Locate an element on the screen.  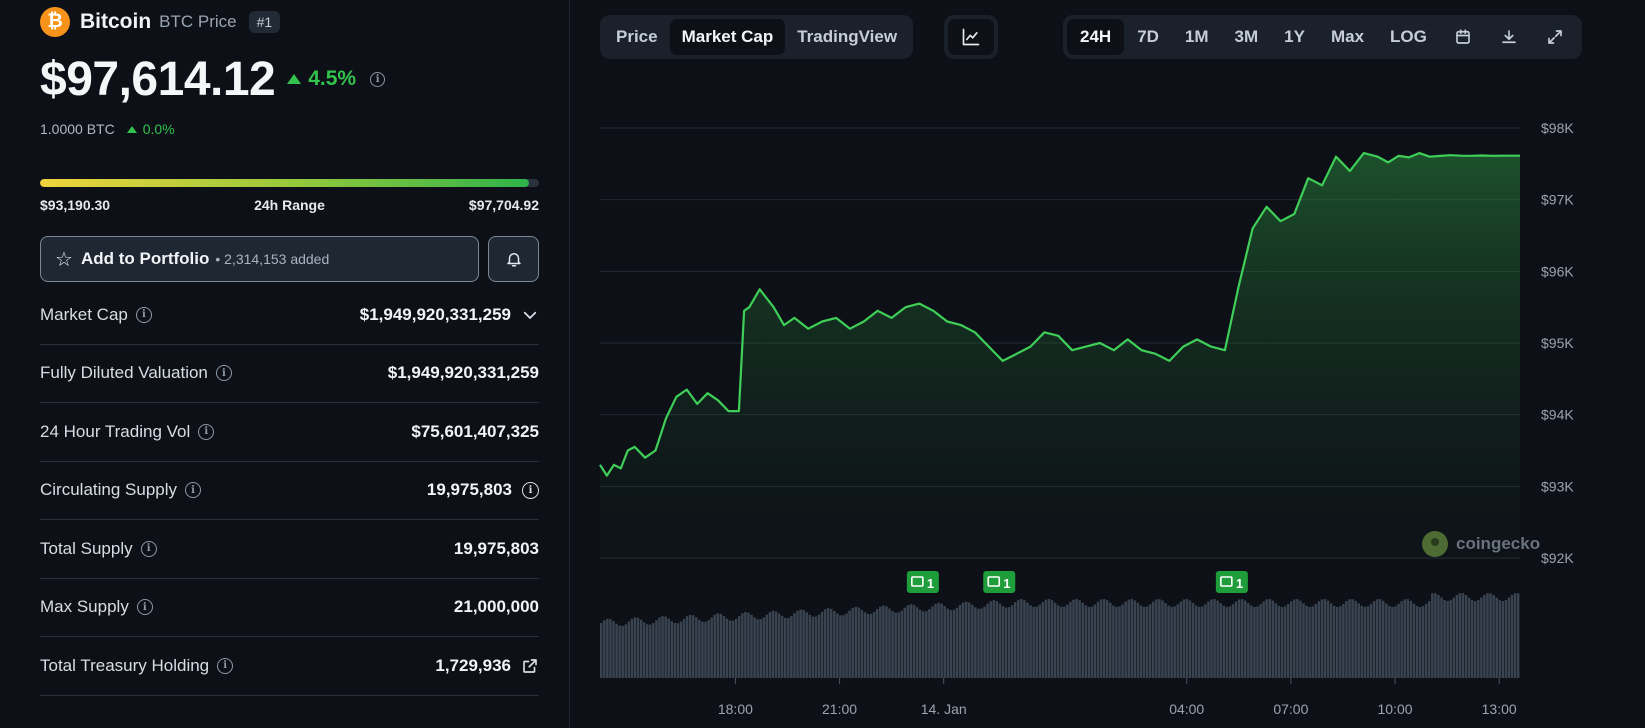
range-1y: 1Y is located at coordinates (1294, 36).